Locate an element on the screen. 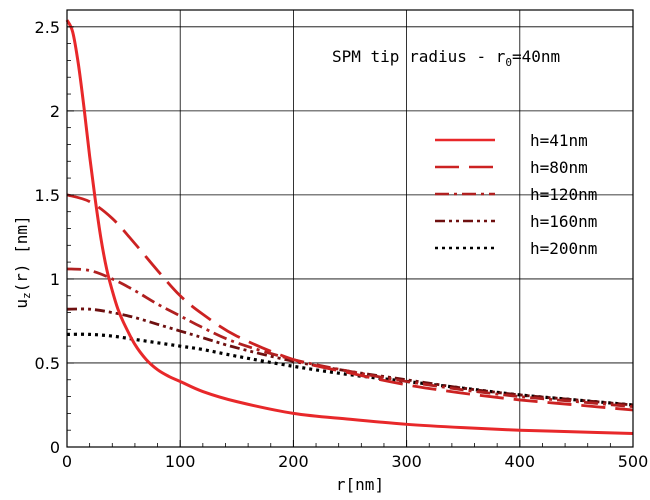 The image size is (650, 500). y-axis-label-prefix: u is located at coordinates (21, 304).